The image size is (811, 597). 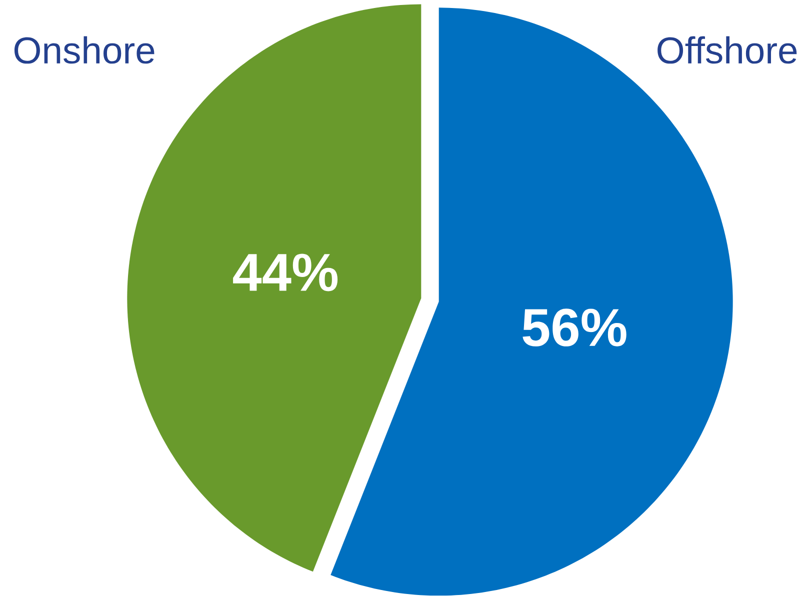 I want to click on slice-label: Offshore, so click(x=727, y=50).